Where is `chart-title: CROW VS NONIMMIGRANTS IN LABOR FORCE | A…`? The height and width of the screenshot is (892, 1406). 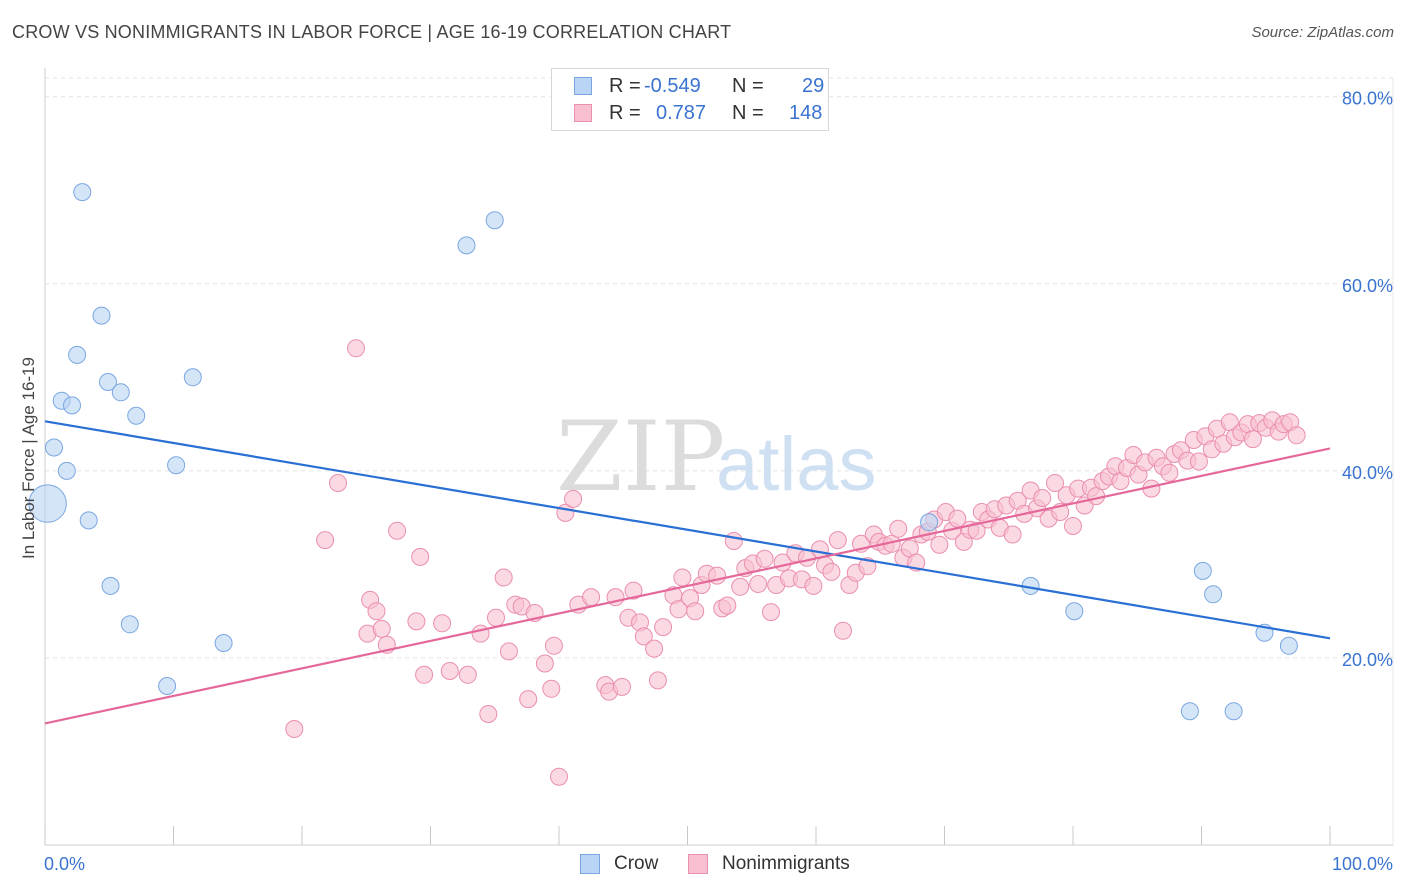
chart-title: CROW VS NONIMMIGRANTS IN LABOR FORCE | A… is located at coordinates (372, 32).